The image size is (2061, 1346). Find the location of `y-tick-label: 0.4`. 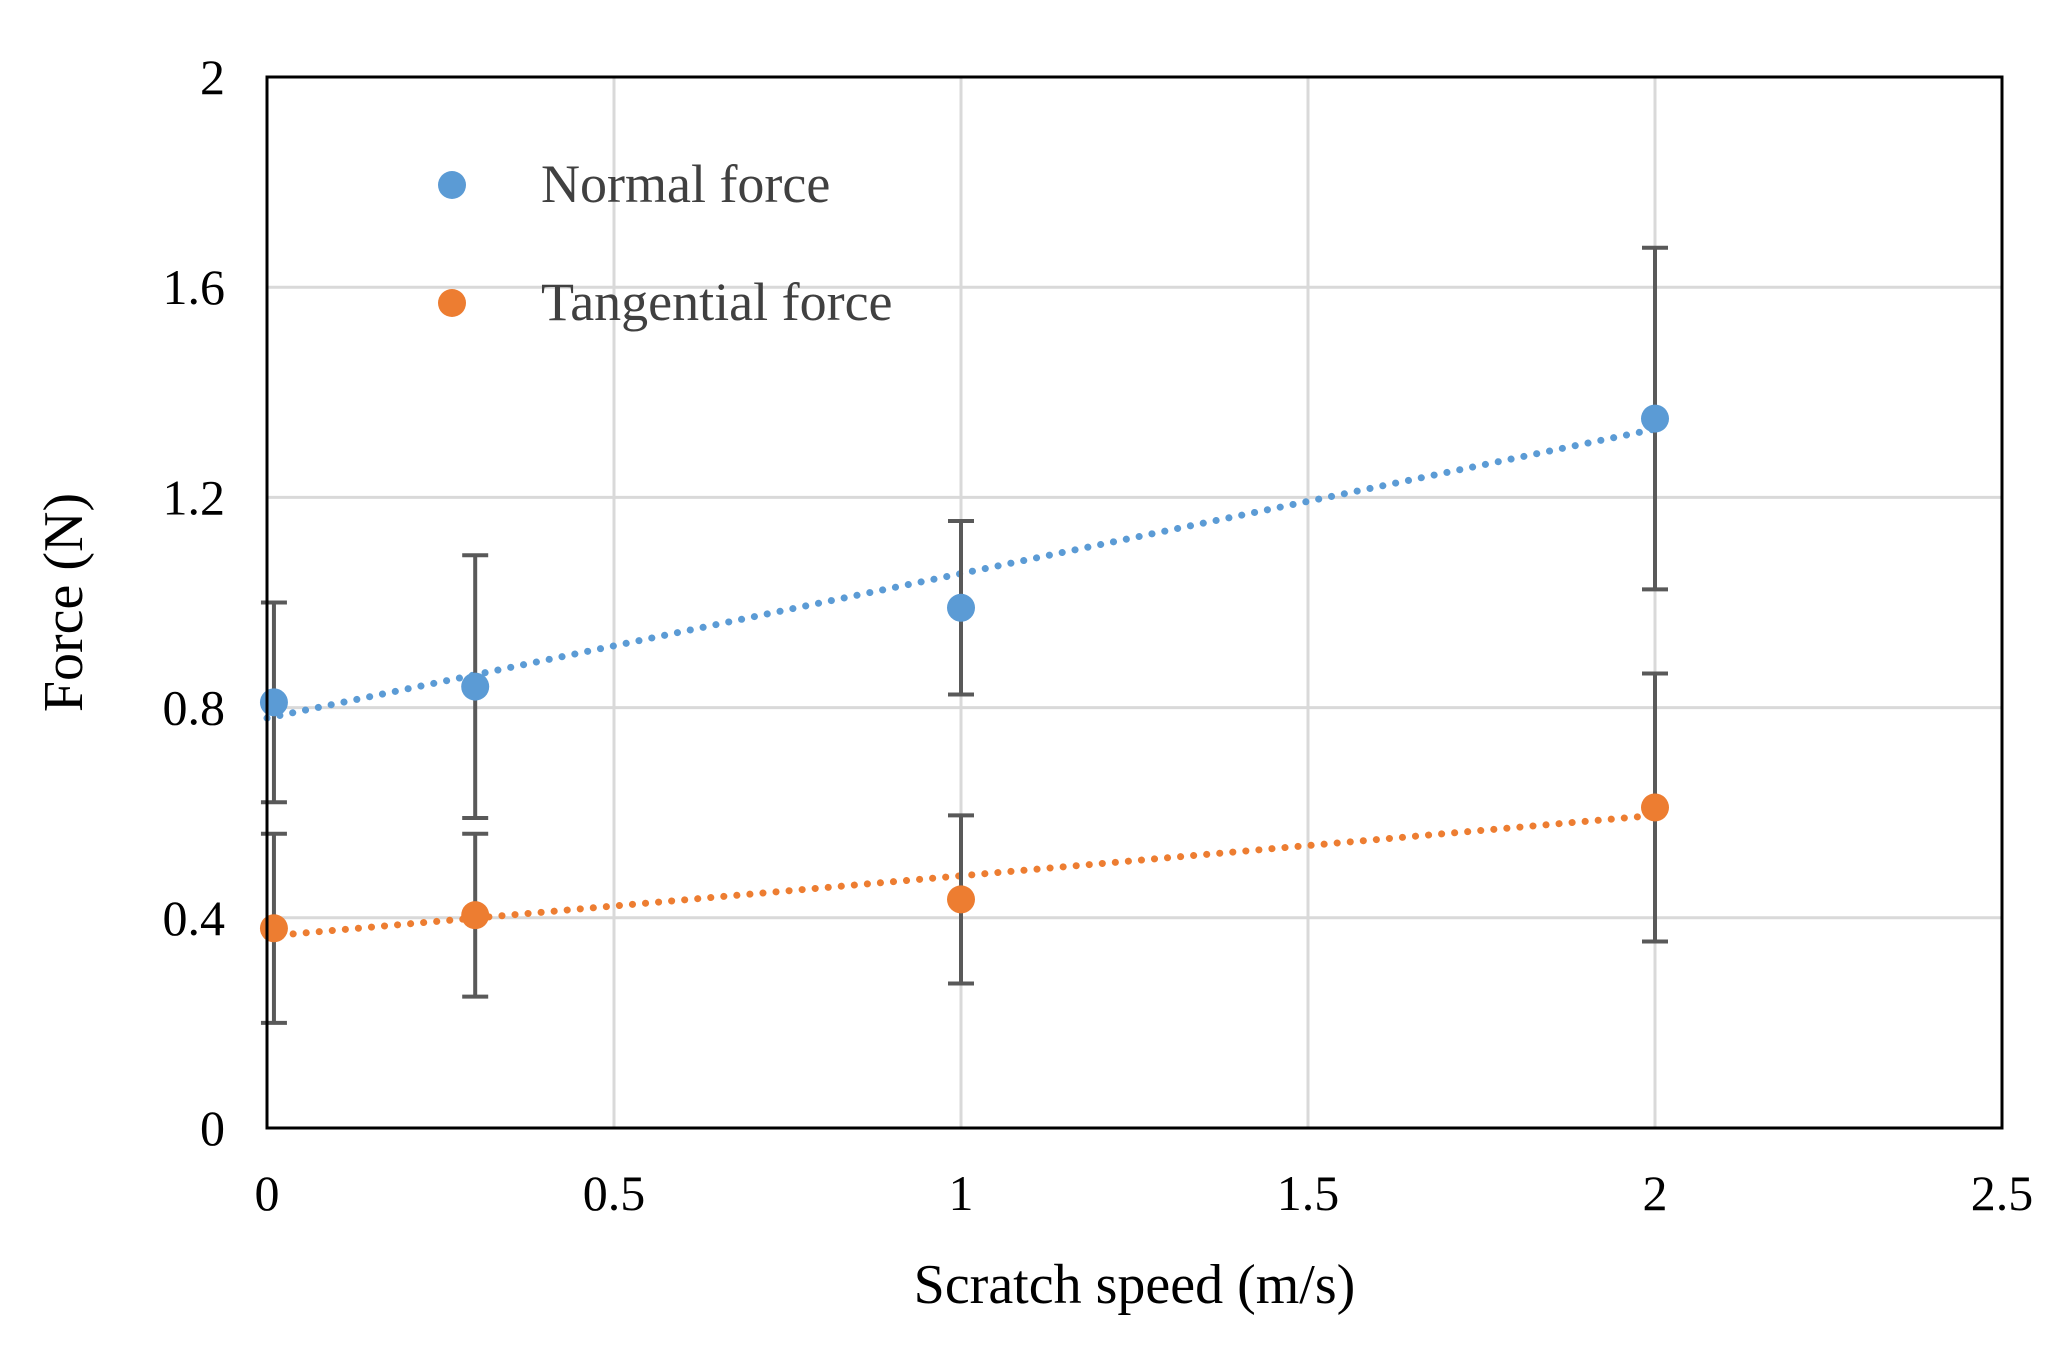

y-tick-label: 0.4 is located at coordinates (194, 918).